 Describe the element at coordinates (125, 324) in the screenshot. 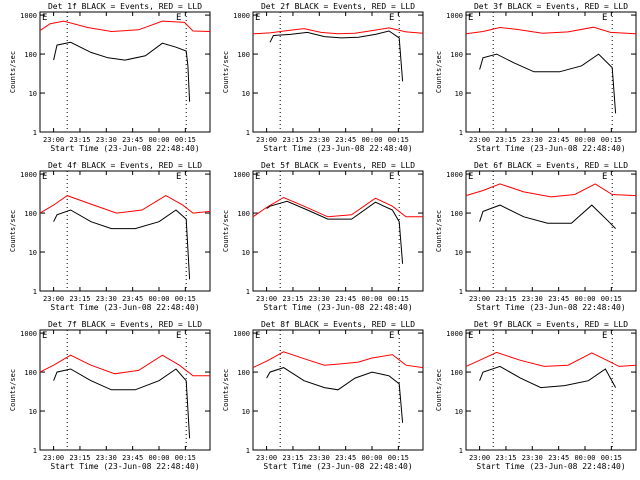

I see `panel-title: Det 7f BLACK = Events, RED = LLD` at that location.